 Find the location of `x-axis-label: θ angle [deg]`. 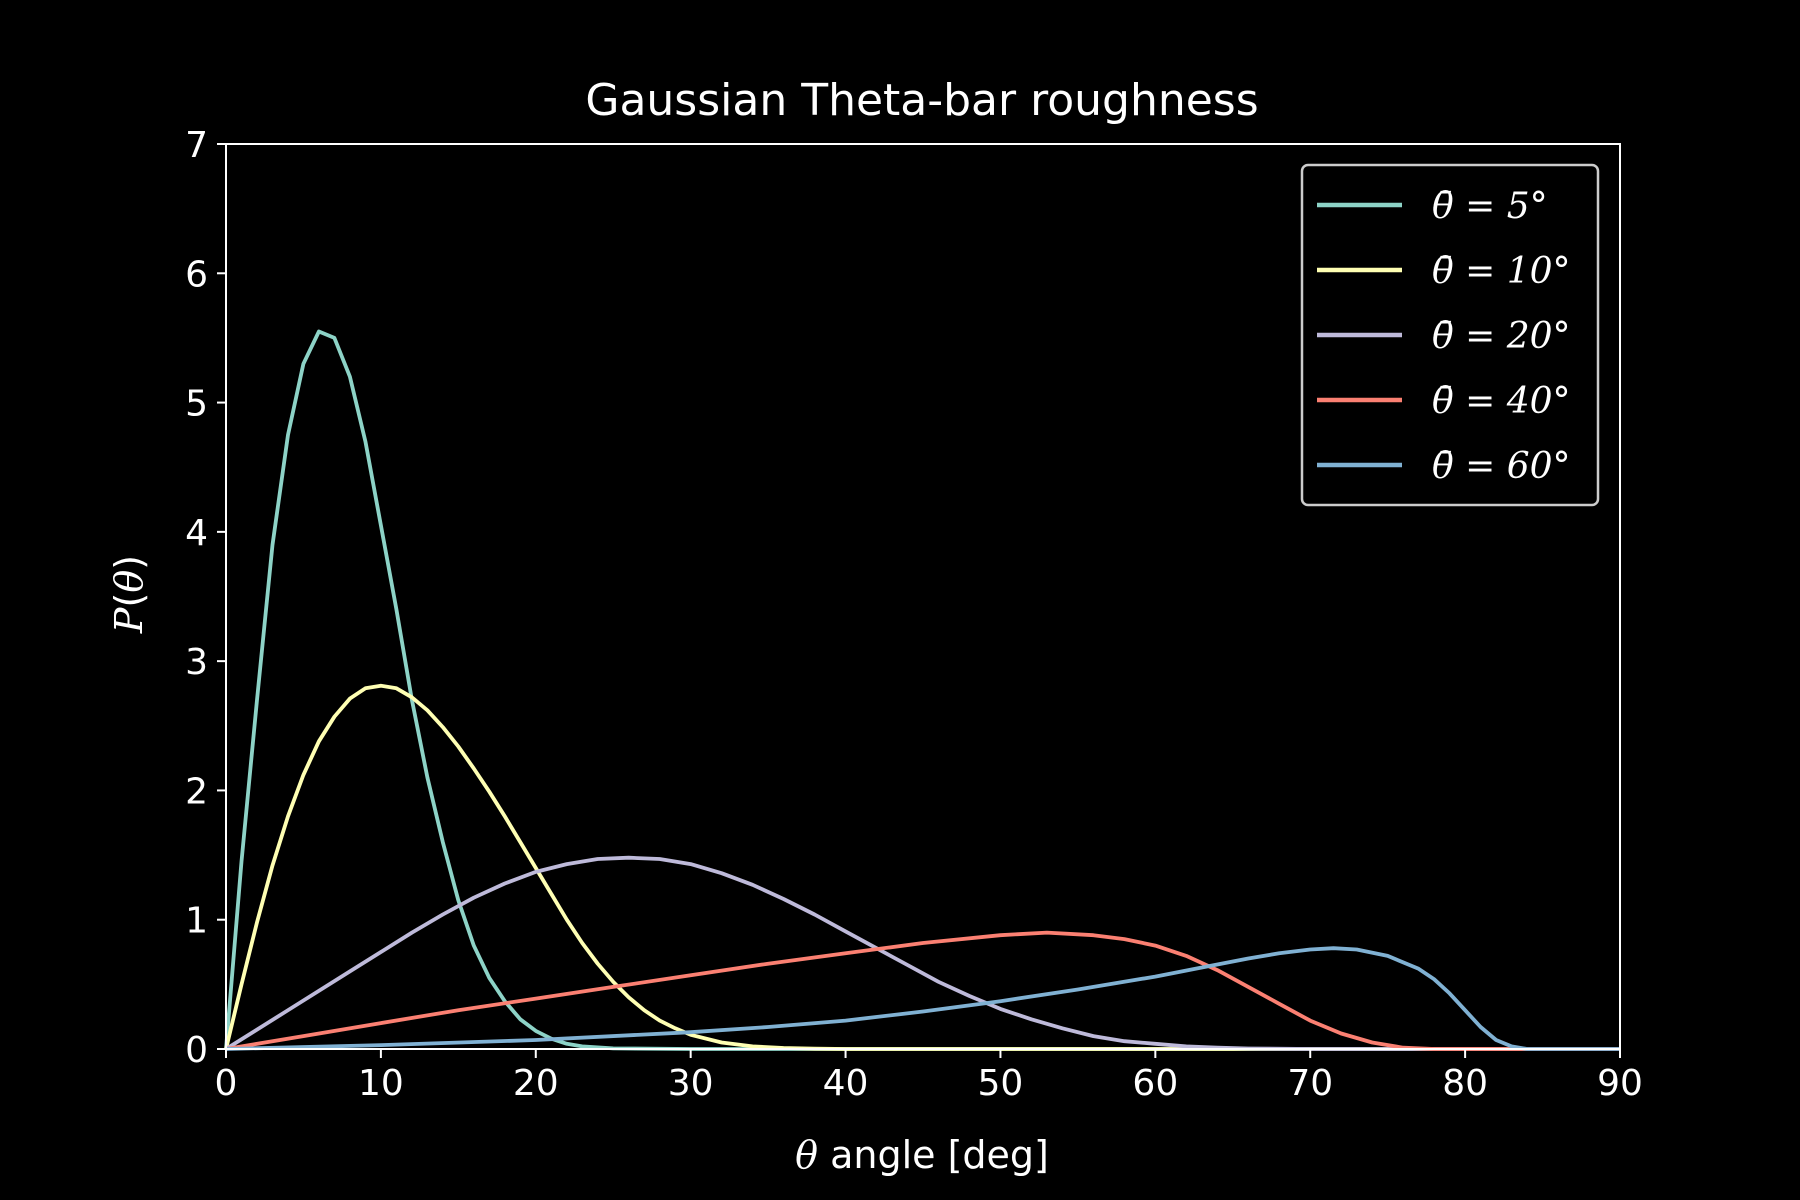

x-axis-label: θ angle [deg] is located at coordinates (922, 1155).